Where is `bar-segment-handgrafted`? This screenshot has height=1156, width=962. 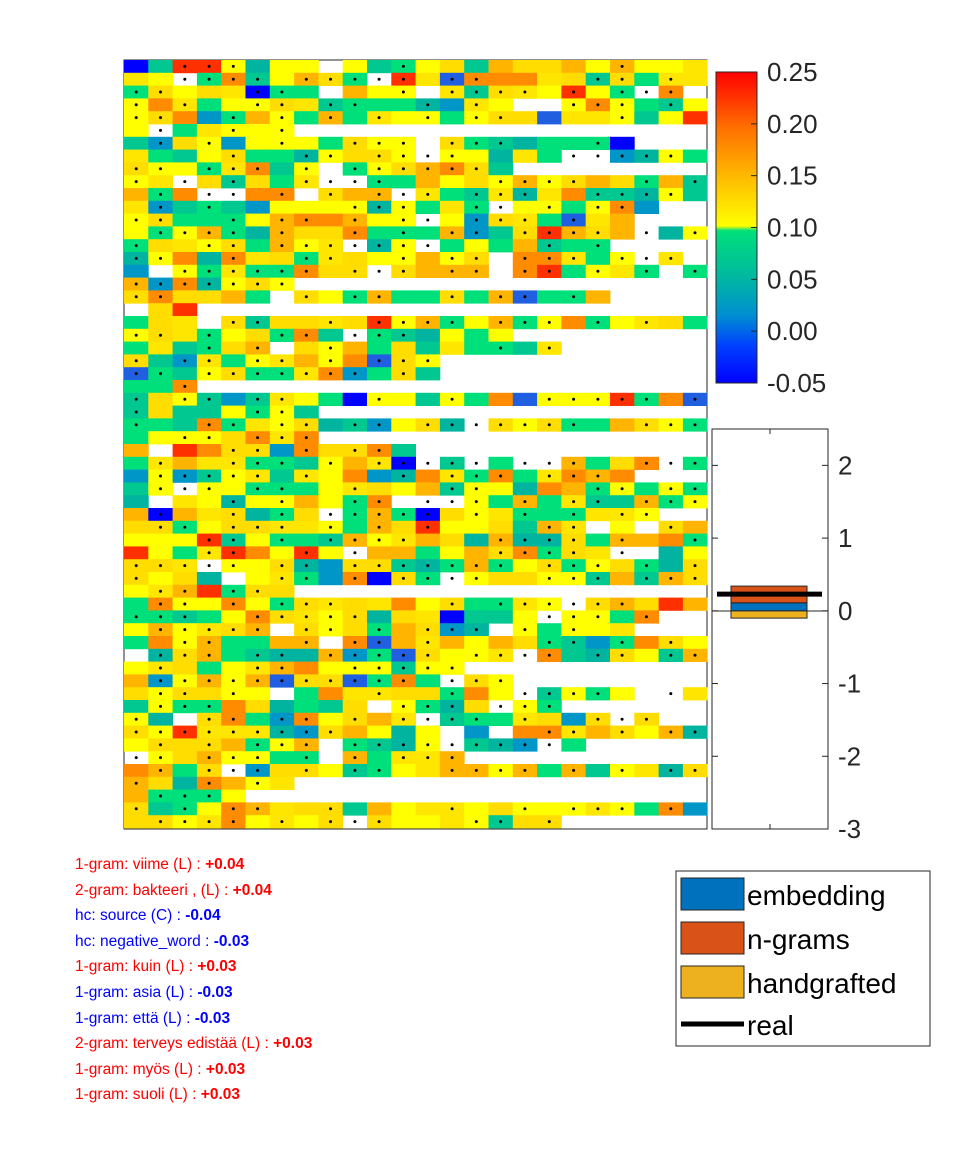 bar-segment-handgrafted is located at coordinates (769, 614).